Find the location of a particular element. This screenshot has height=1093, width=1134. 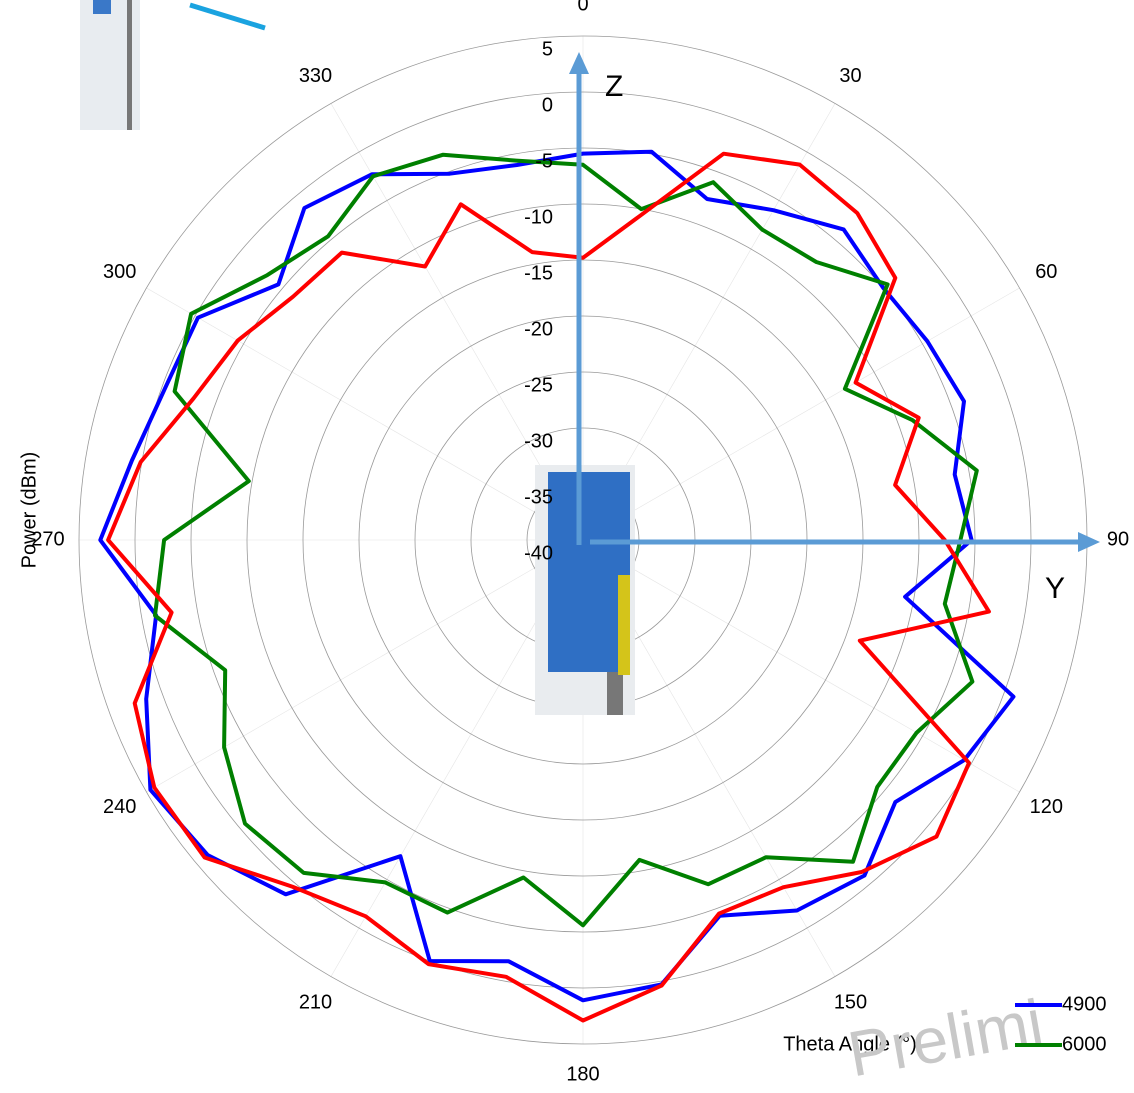

r-tick-label: 0 is located at coordinates (547, 105).